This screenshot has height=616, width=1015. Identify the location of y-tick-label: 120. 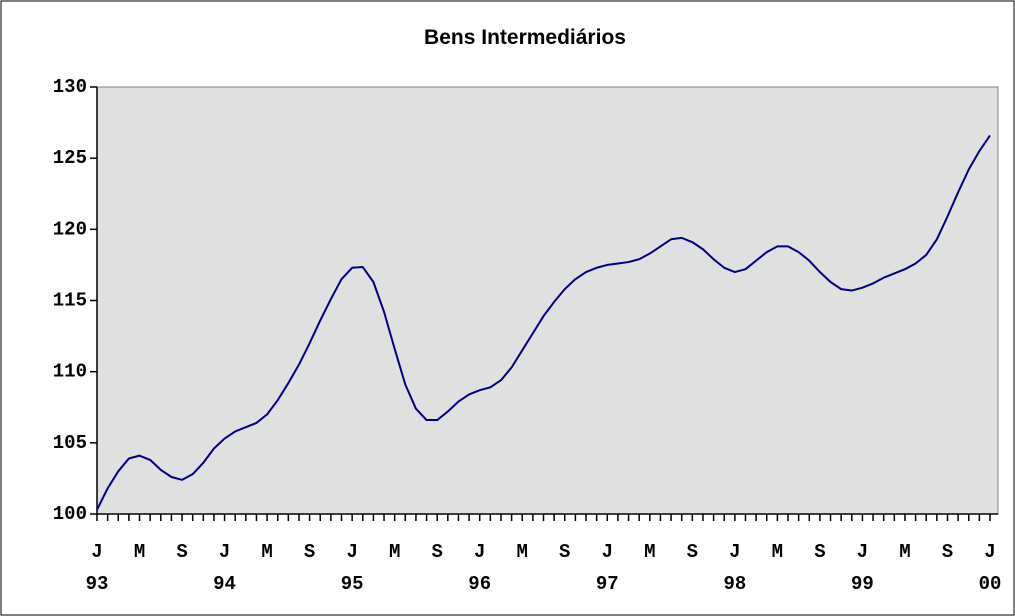
(70, 229).